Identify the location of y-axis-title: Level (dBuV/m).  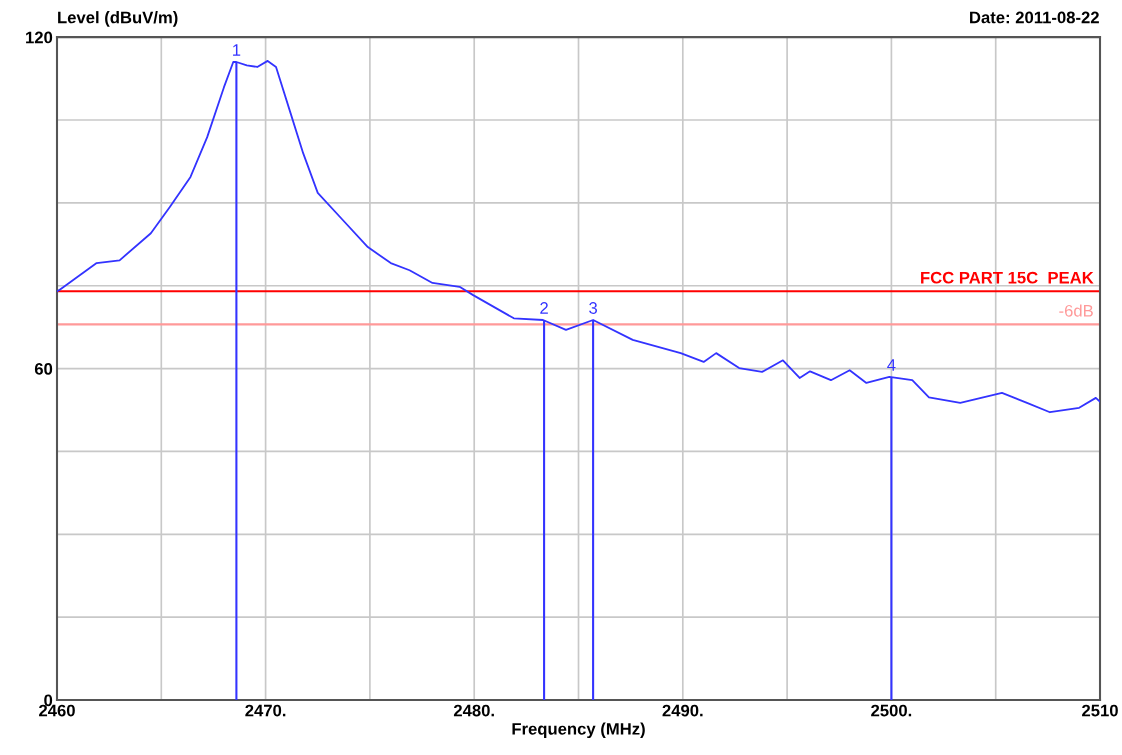
(118, 19).